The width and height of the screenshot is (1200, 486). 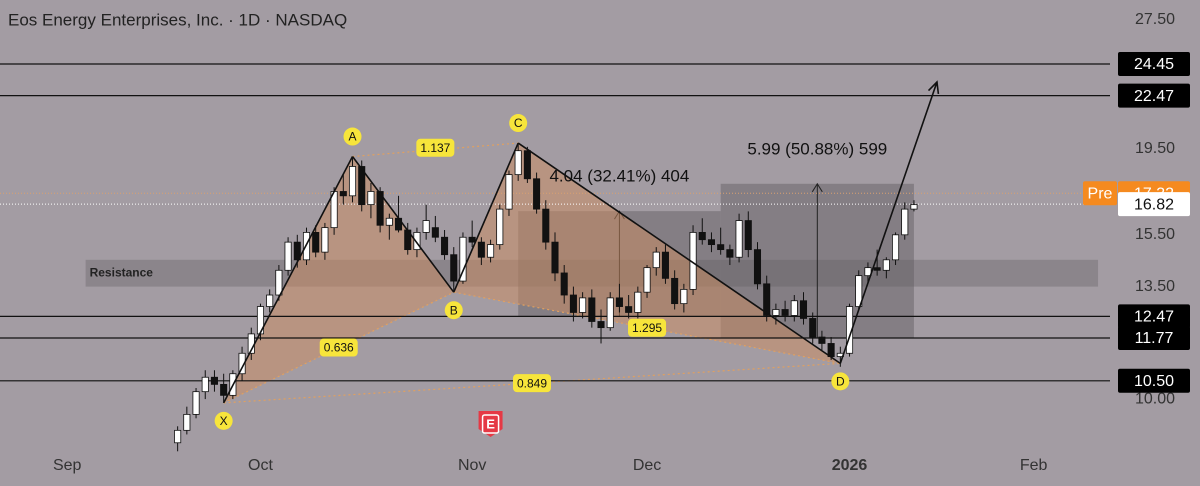 I want to click on ratio-label: 0.849, so click(x=532, y=383).